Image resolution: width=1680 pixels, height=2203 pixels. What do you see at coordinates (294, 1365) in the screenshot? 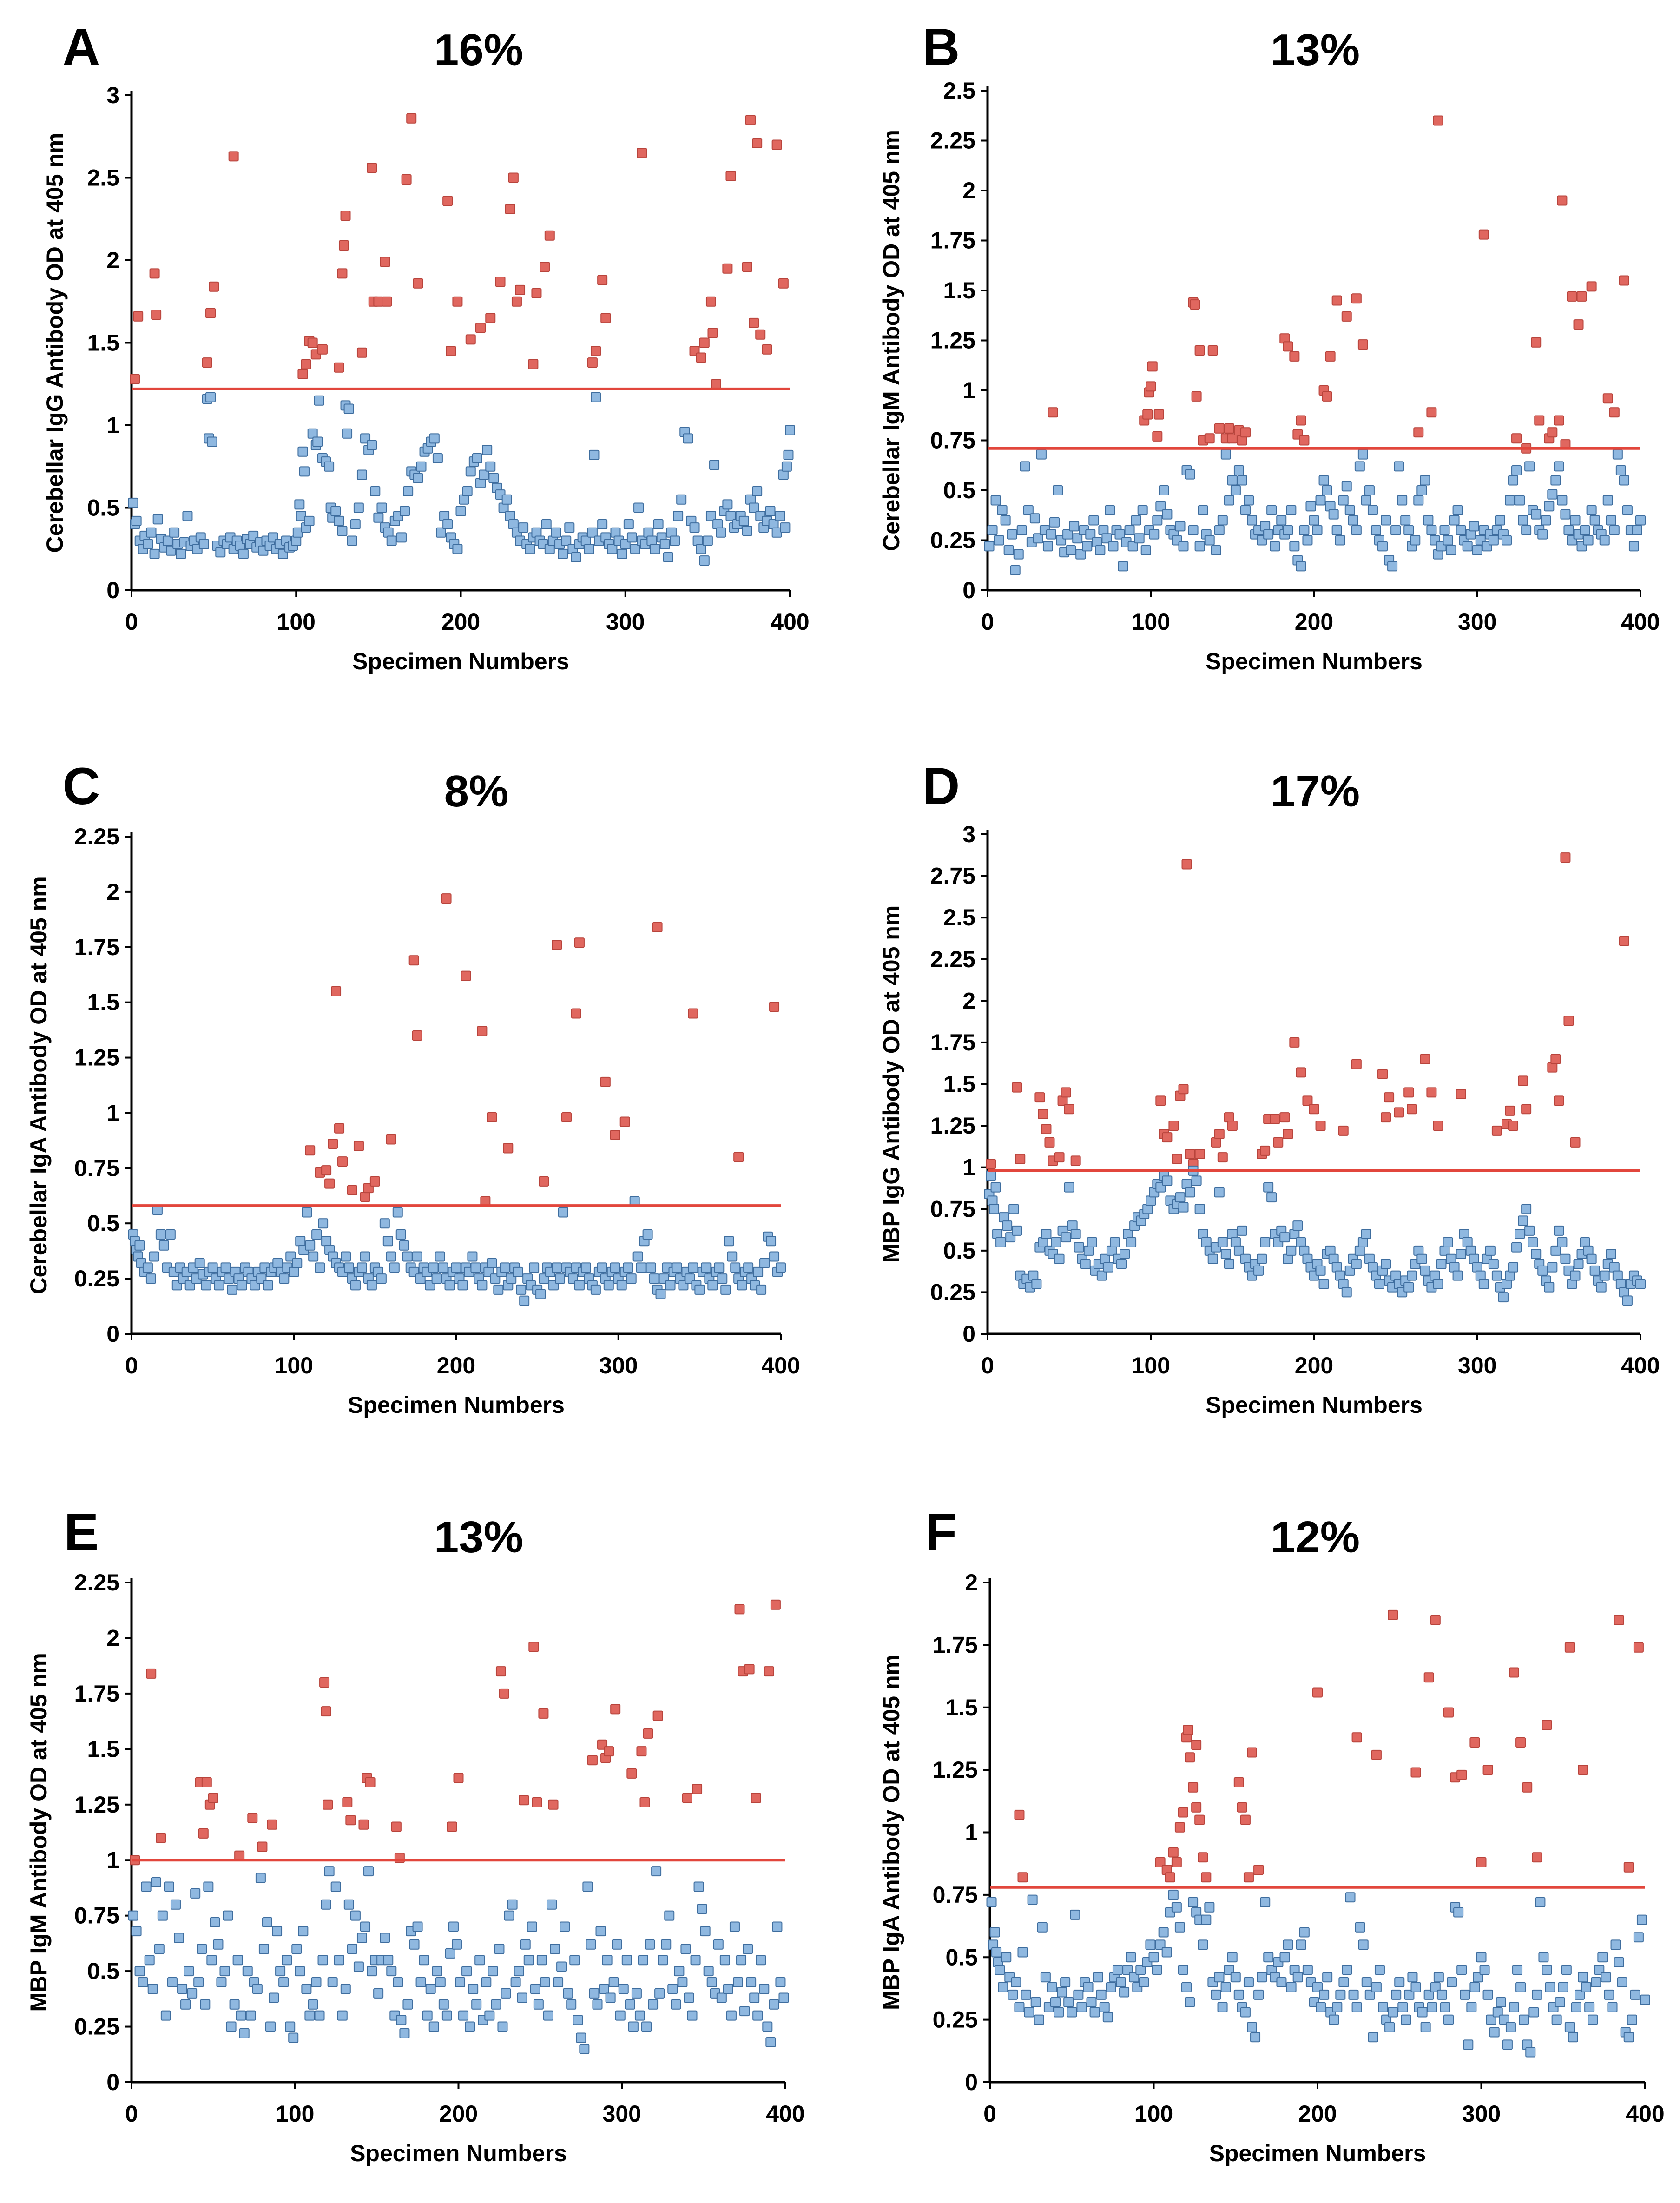
I see `x-tick-label: 100` at bounding box center [294, 1365].